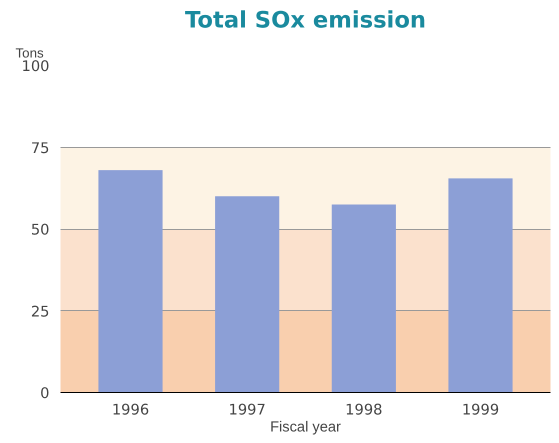 The width and height of the screenshot is (559, 443). What do you see at coordinates (305, 21) in the screenshot?
I see `chart-title: Total SOx emission` at bounding box center [305, 21].